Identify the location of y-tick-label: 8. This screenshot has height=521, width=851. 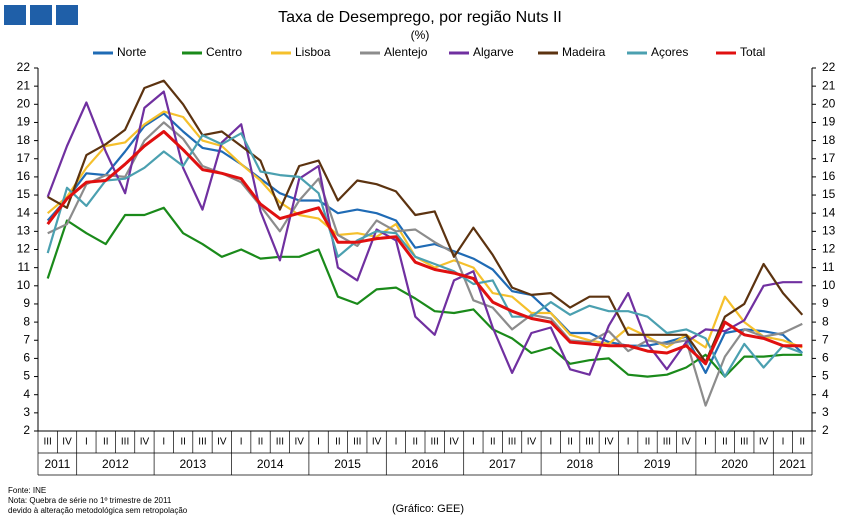
(26, 321).